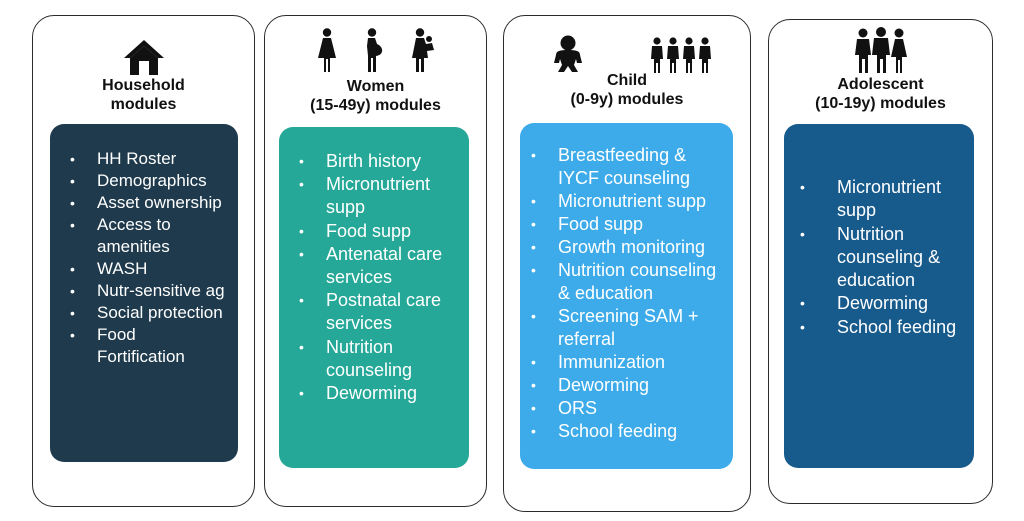 Image resolution: width=1024 pixels, height=521 pixels. I want to click on list-item: ORS, so click(629, 408).